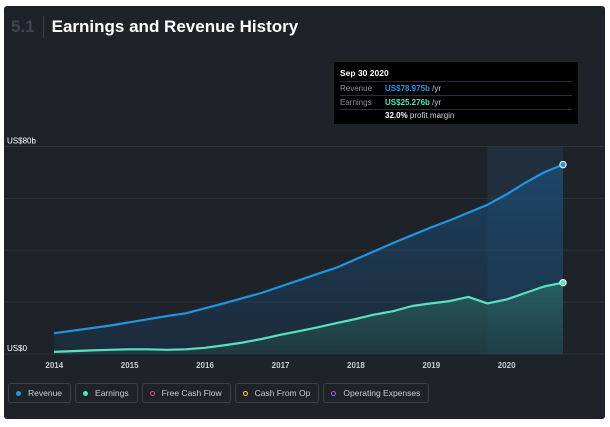 This screenshot has height=427, width=610. Describe the element at coordinates (45, 393) in the screenshot. I see `legend-label: Revenue` at that location.